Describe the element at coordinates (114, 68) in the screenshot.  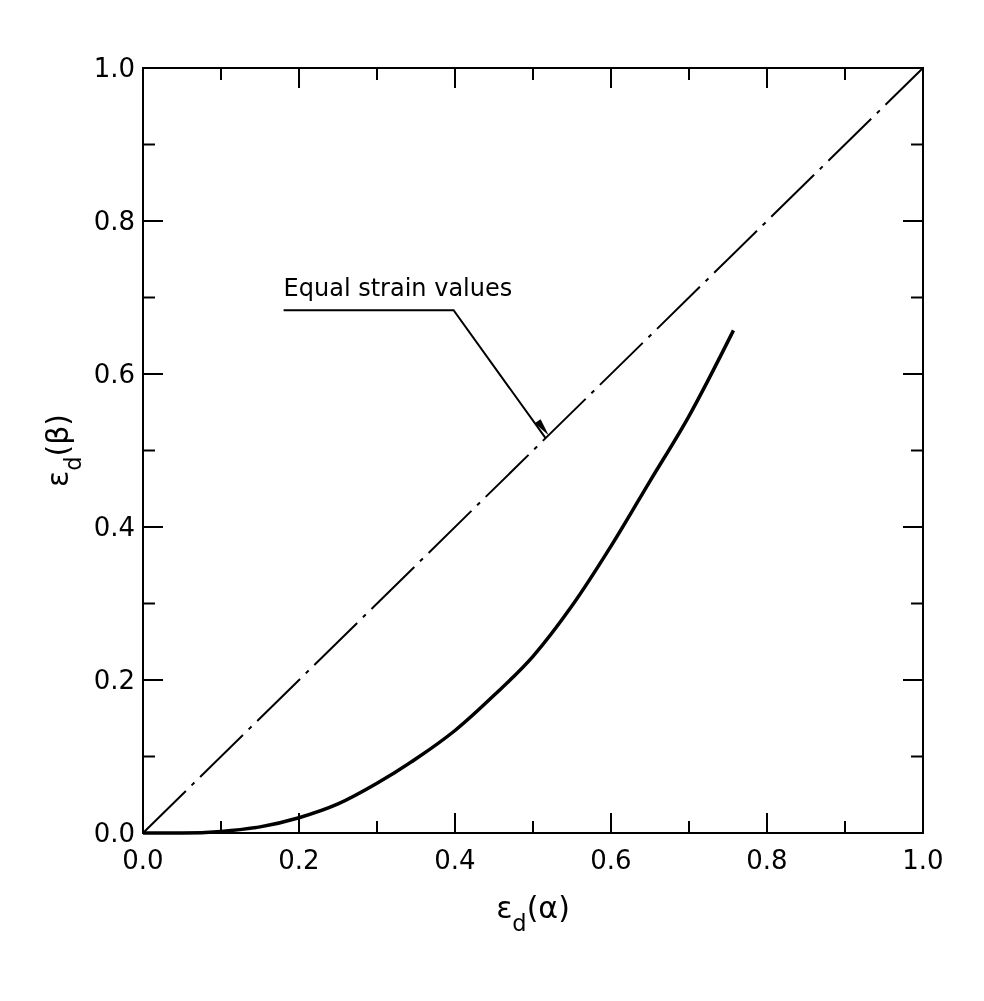
I see `y-tick-label: 1.0` at that location.